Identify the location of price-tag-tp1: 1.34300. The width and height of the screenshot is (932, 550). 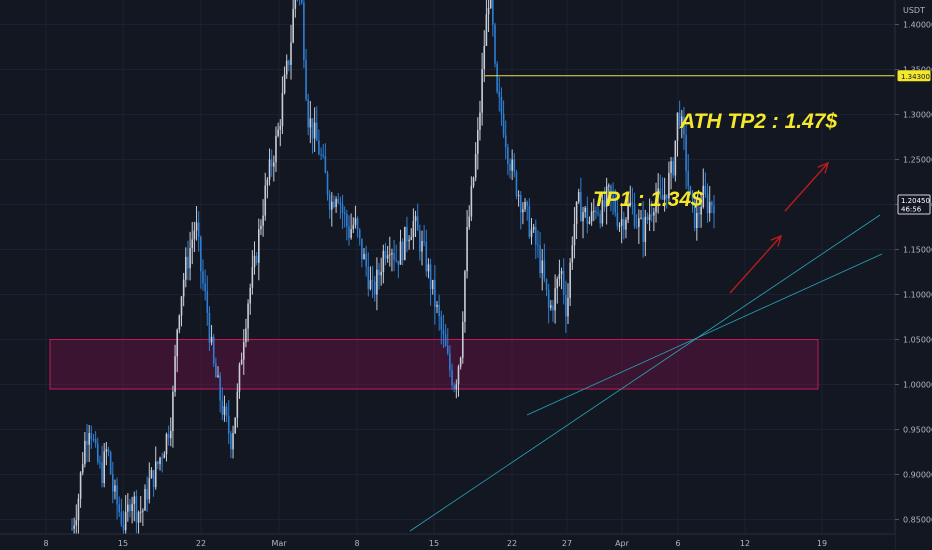
(914, 76).